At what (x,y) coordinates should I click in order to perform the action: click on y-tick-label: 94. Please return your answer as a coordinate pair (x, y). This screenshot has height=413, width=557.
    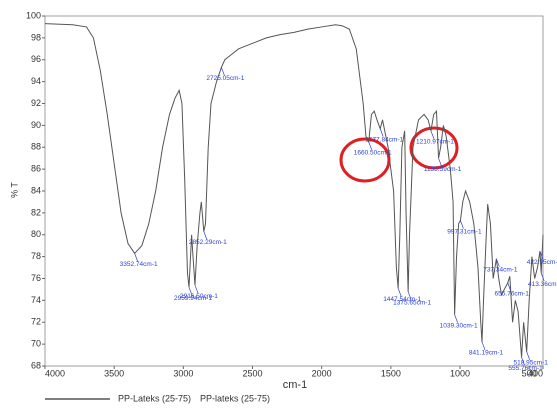
    Looking at the image, I should click on (36, 81).